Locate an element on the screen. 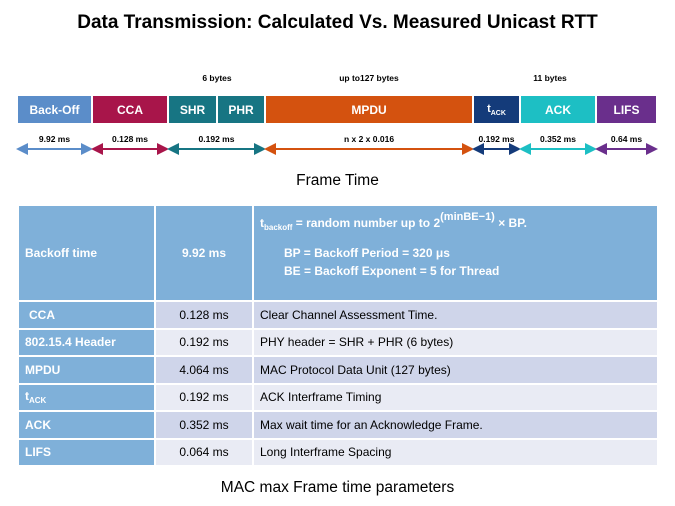 The image size is (675, 506). duration-cca: 0.128 ms is located at coordinates (130, 139).